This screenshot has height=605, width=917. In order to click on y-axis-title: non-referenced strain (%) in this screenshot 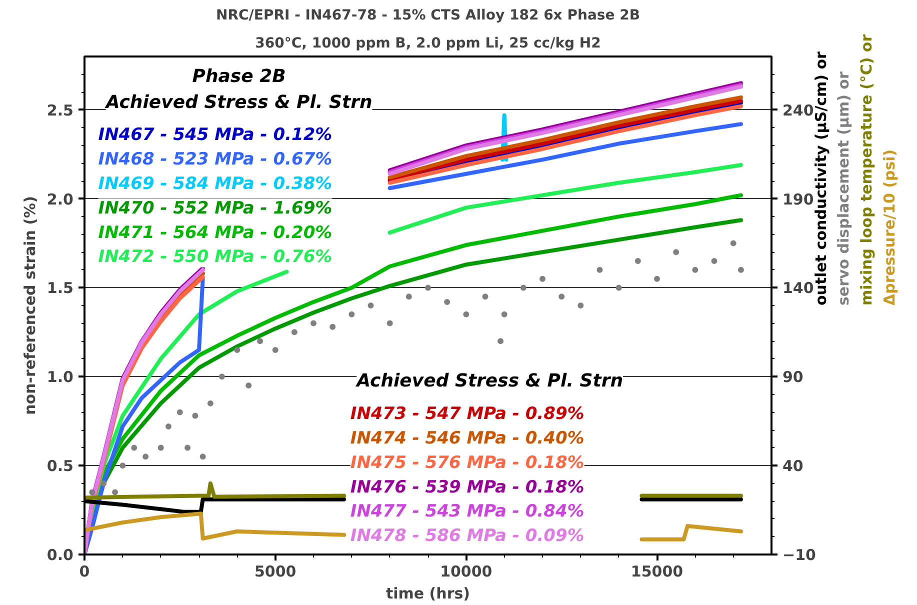, I will do `click(29, 305)`.